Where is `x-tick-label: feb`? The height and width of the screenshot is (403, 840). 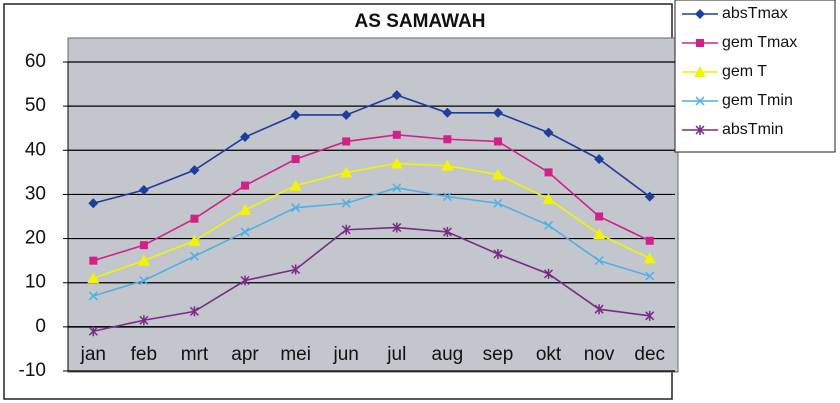
x-tick-label: feb is located at coordinates (144, 354).